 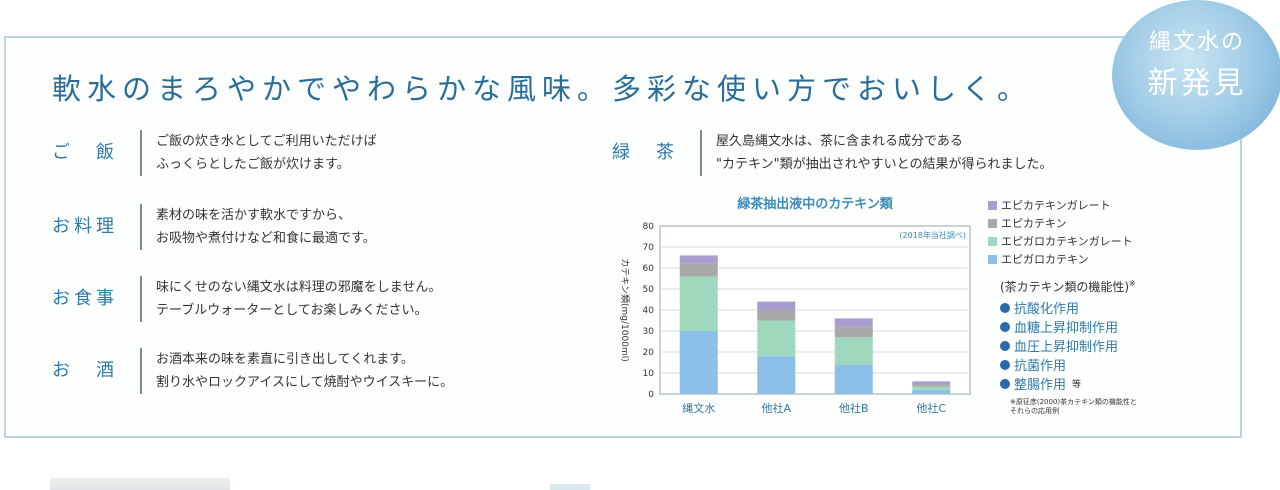 I want to click on function-text: 整腸作用, so click(x=1040, y=385).